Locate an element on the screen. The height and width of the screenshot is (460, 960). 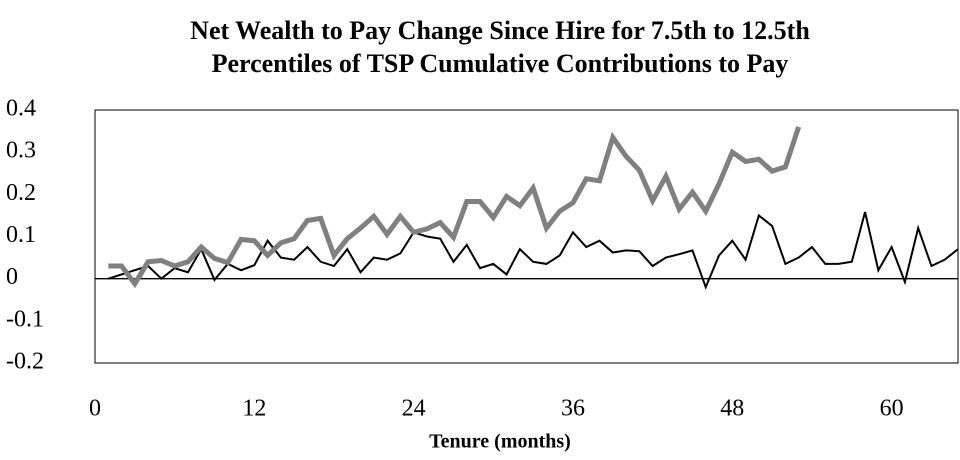
x-tick-label: 60 is located at coordinates (892, 409).